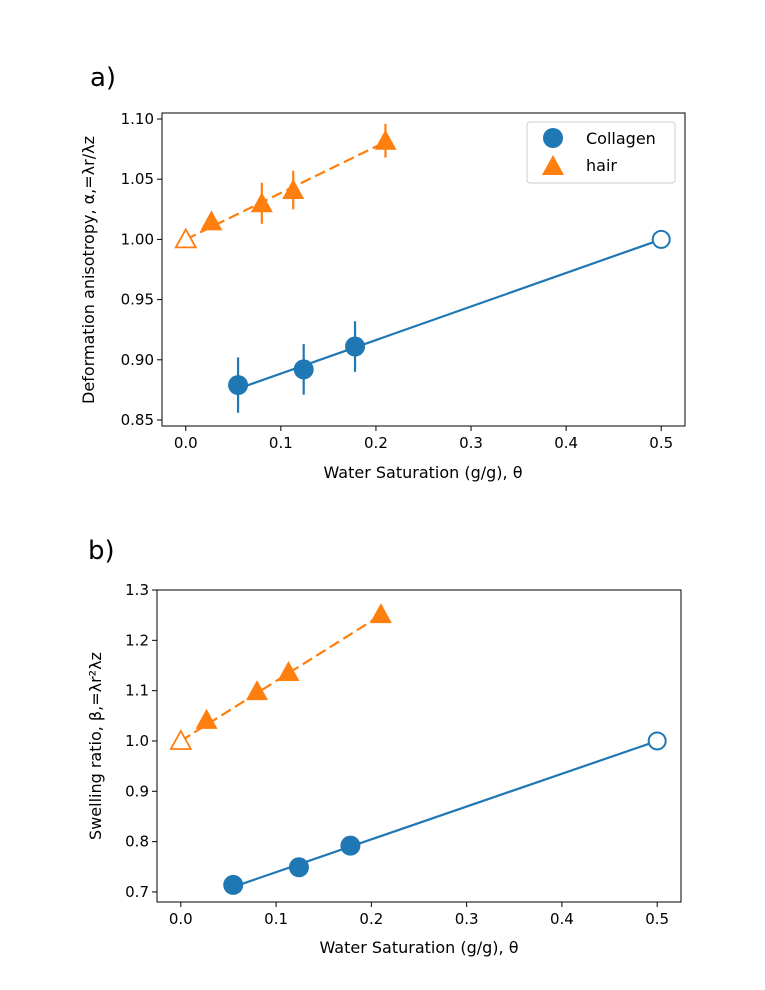  I want to click on legend-box, so click(601, 152).